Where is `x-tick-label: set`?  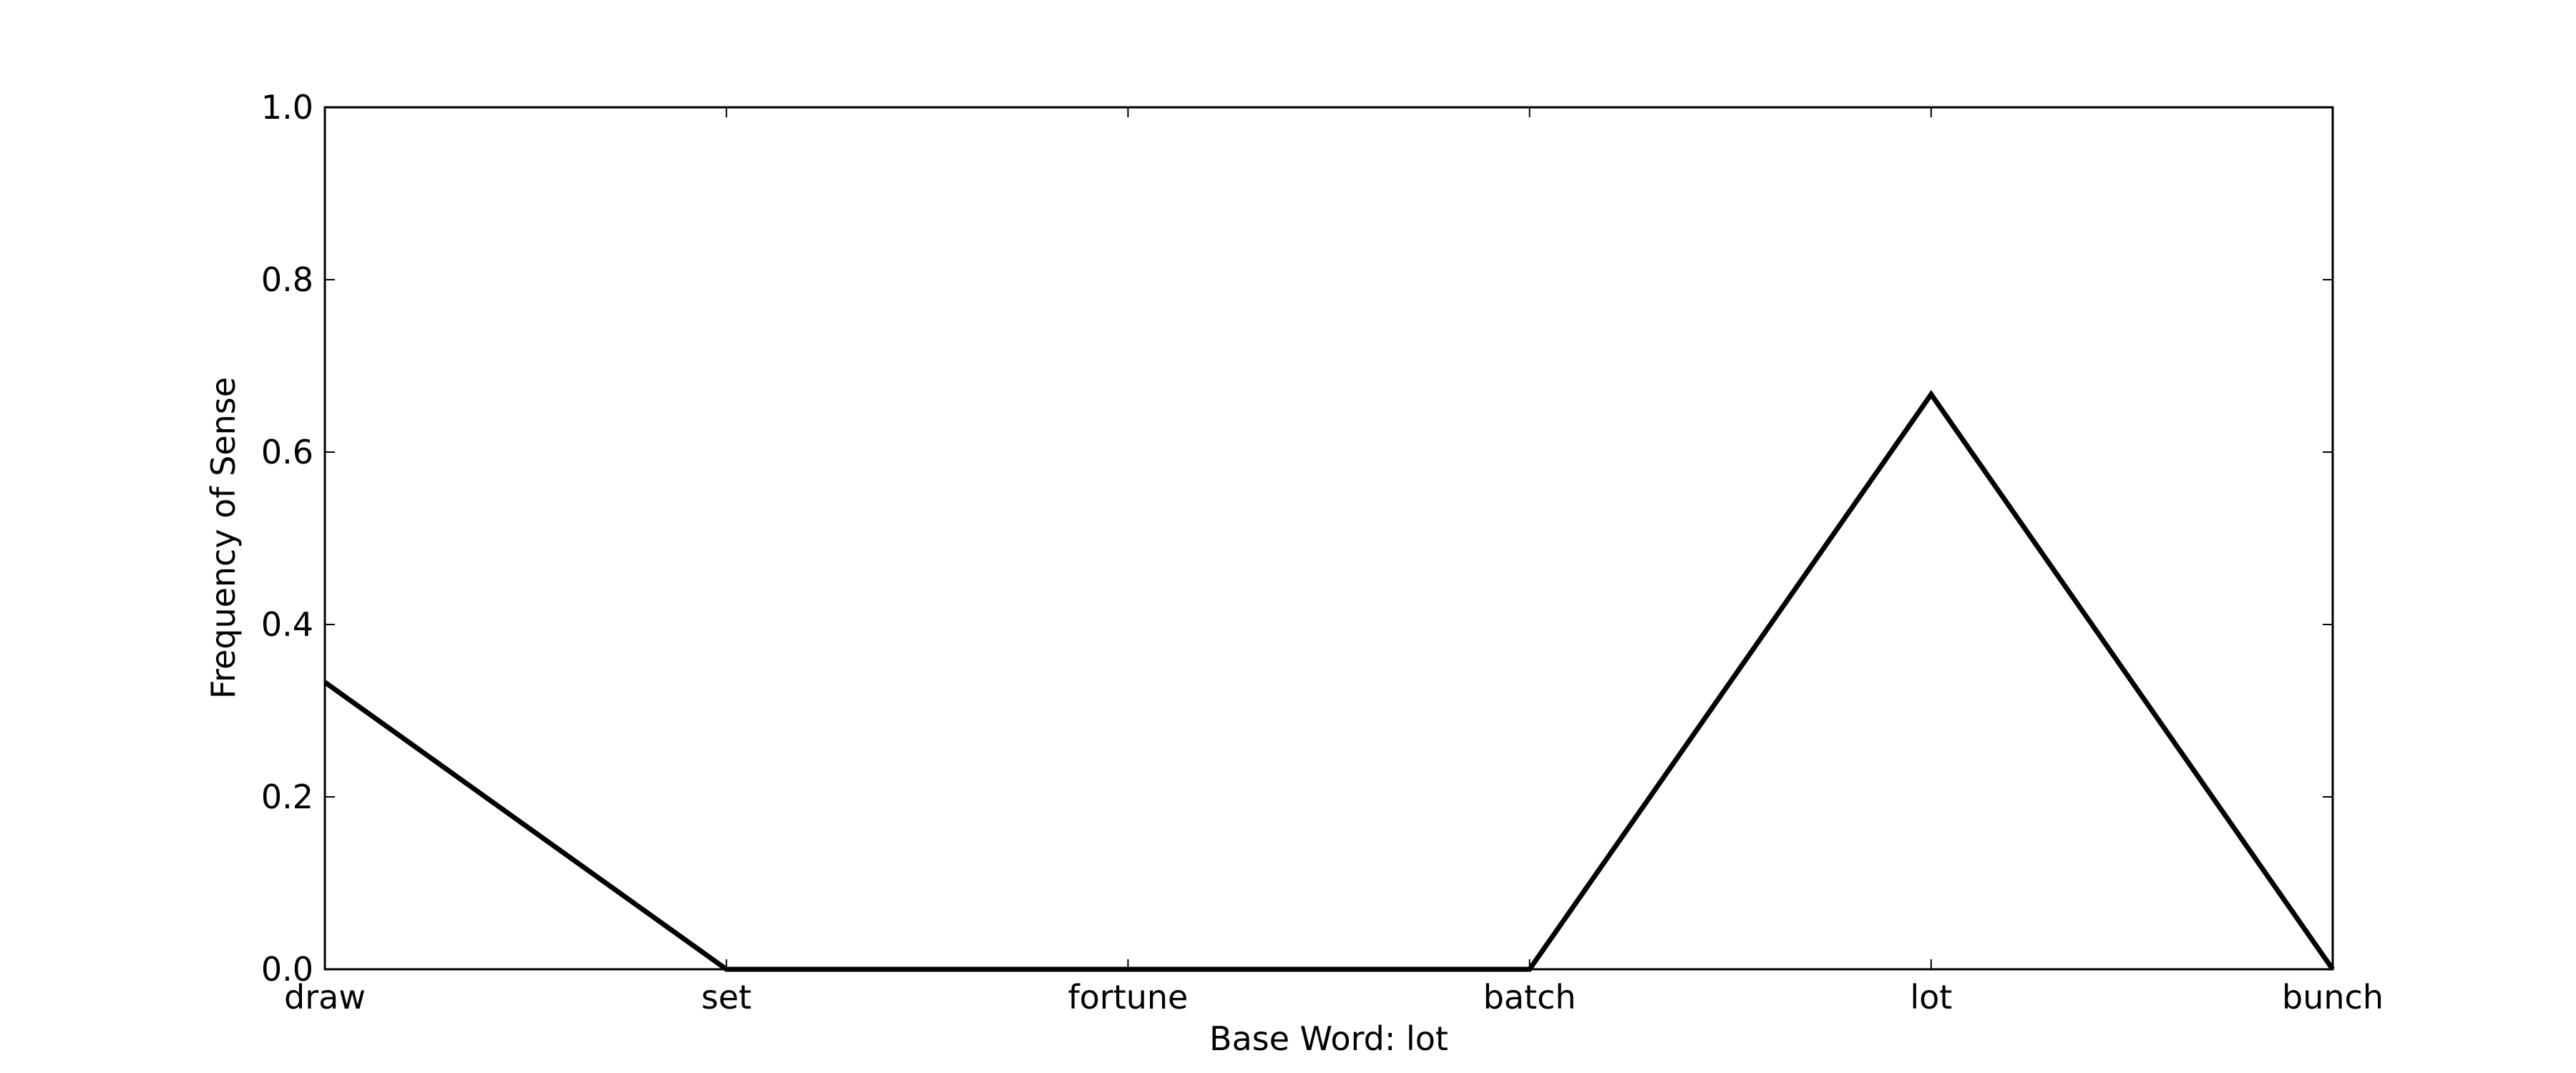 x-tick-label: set is located at coordinates (726, 997).